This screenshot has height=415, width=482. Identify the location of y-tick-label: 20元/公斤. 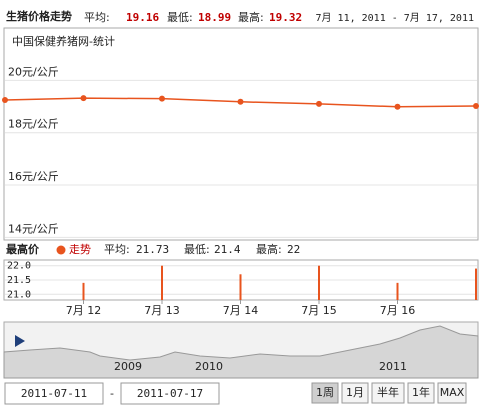
(33, 71).